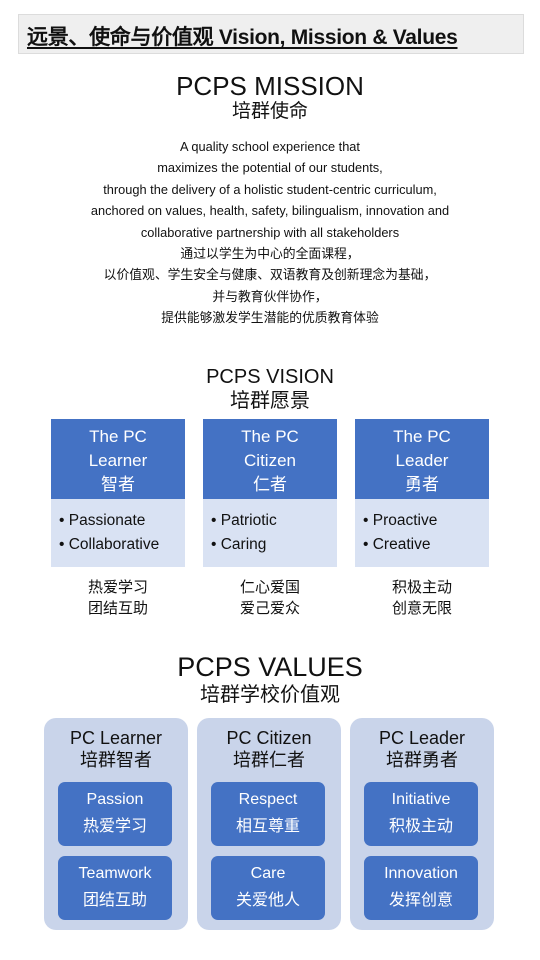 This screenshot has width=540, height=960. Describe the element at coordinates (242, 37) in the screenshot. I see `banner-title: 远景、使命与价值观 Vision, Mission & Values` at that location.